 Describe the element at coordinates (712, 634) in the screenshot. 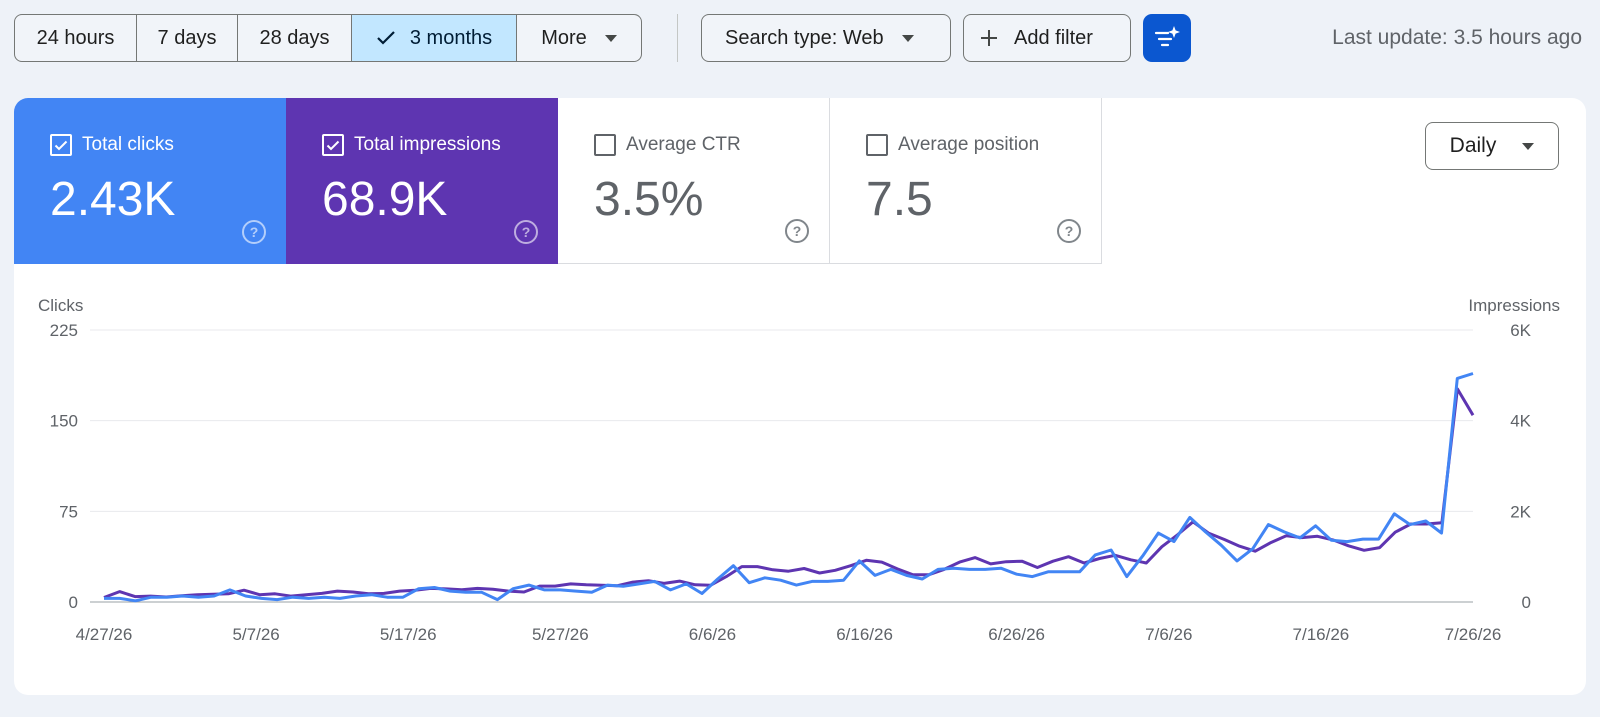

I see `x-tick-label: 6/6/26` at that location.